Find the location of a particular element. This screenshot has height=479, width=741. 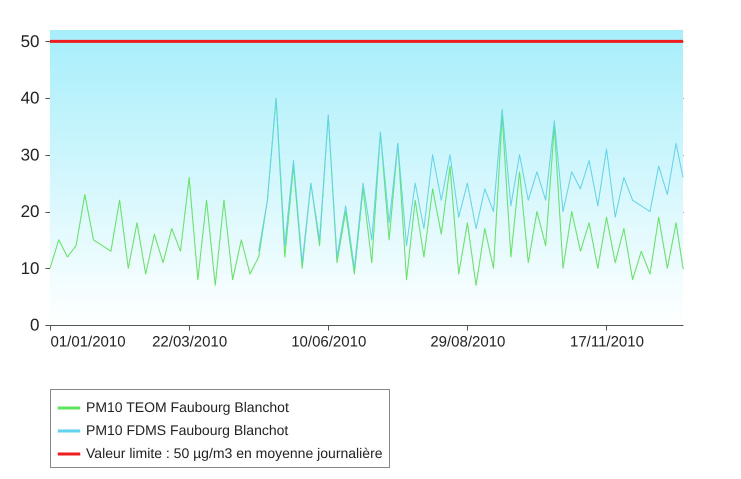

y-tick-label: 10 is located at coordinates (30, 268).